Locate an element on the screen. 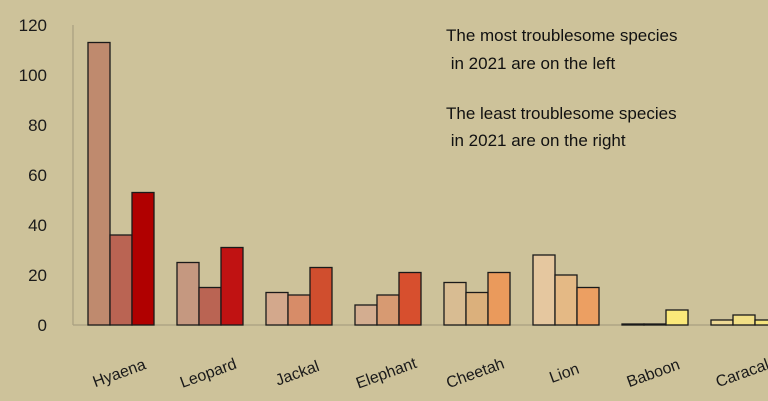 The width and height of the screenshot is (768, 401). category-label: Hyaena is located at coordinates (120, 373).